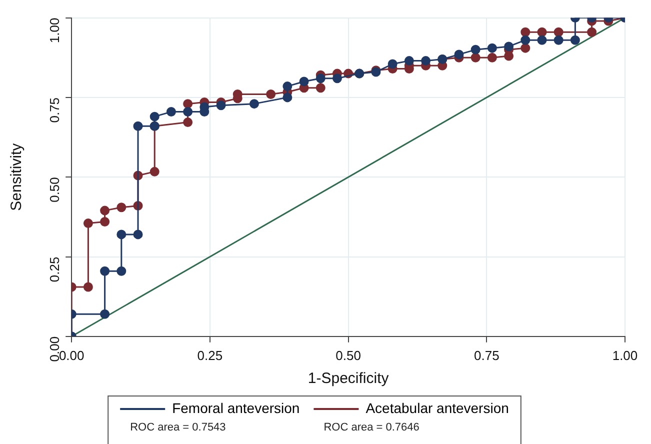  Describe the element at coordinates (236, 408) in the screenshot. I see `legend-label: Femoral anteversion` at that location.